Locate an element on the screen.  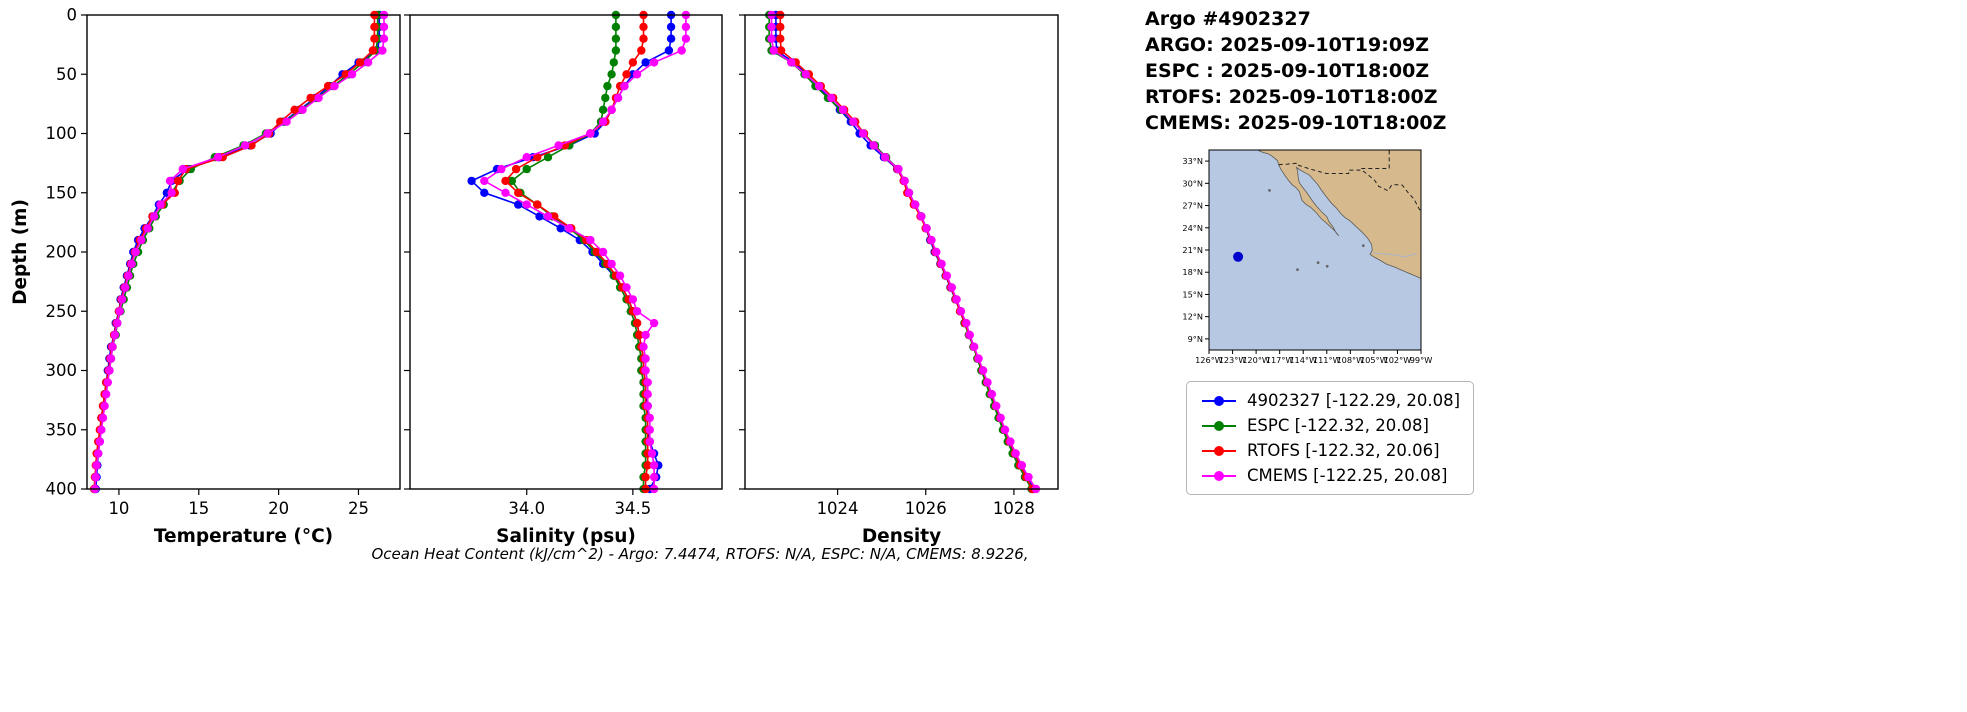
y-tick-label: 200 is located at coordinates (62, 252).